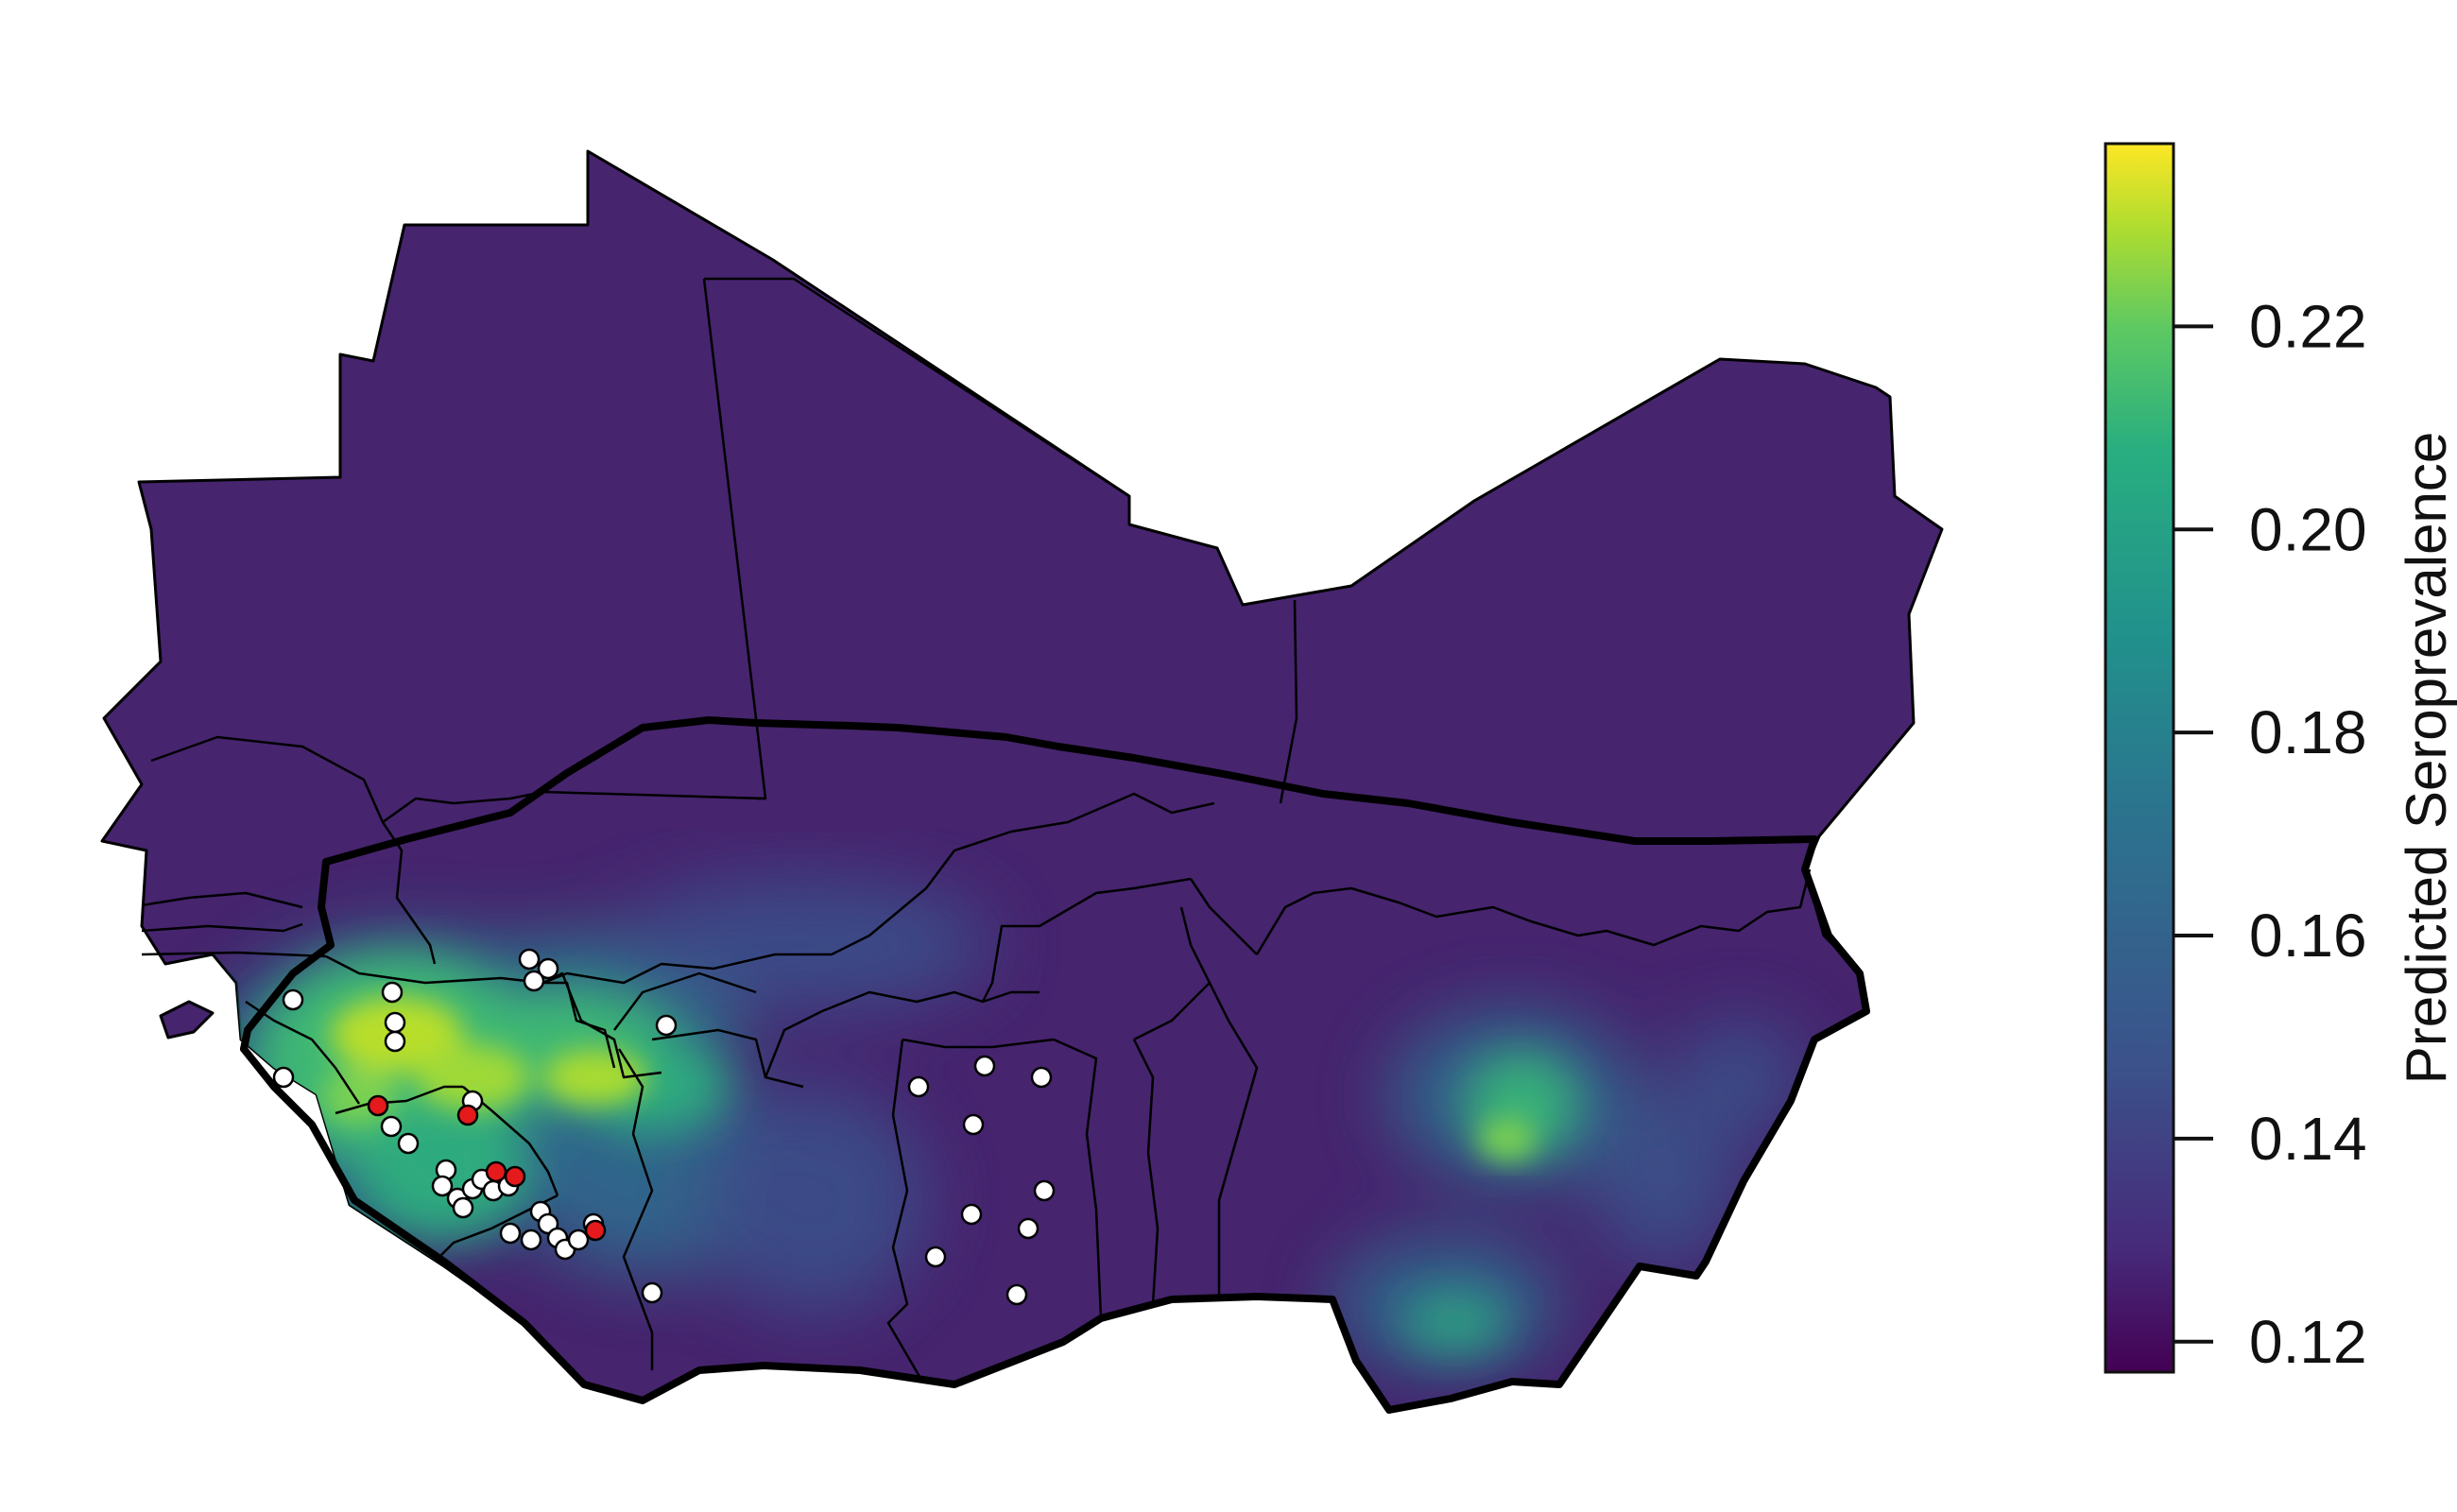 Image resolution: width=2457 pixels, height=1512 pixels. What do you see at coordinates (2308, 529) in the screenshot?
I see `colorbar-tick-label: 0.20` at bounding box center [2308, 529].